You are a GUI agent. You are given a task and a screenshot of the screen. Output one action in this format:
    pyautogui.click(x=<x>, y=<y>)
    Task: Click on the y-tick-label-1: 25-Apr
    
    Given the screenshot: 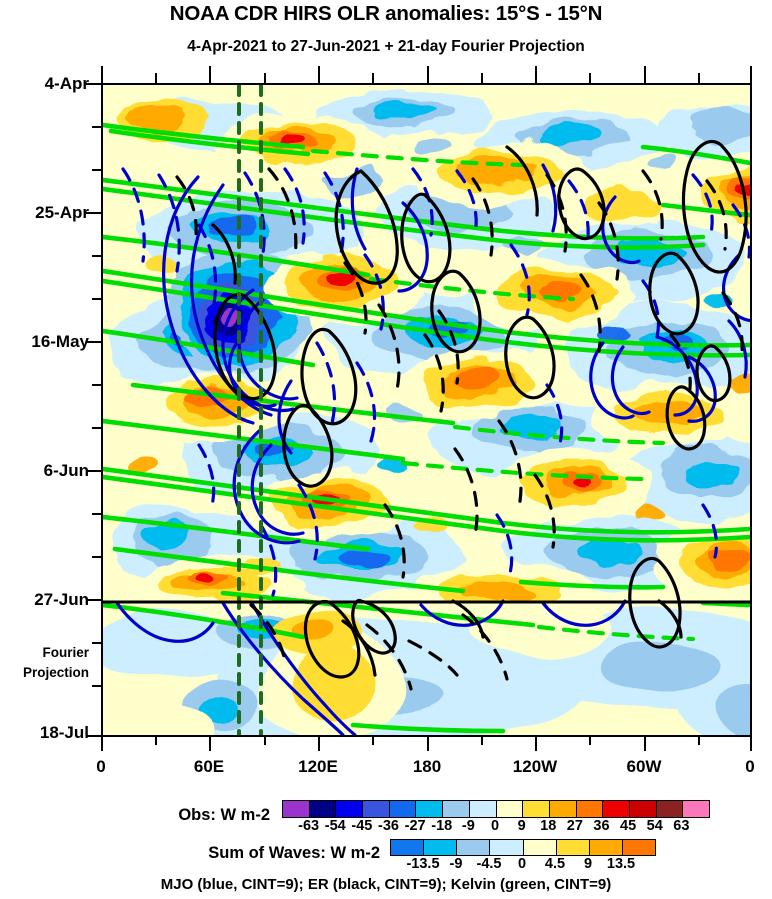 What is the action you would take?
    pyautogui.click(x=62, y=212)
    